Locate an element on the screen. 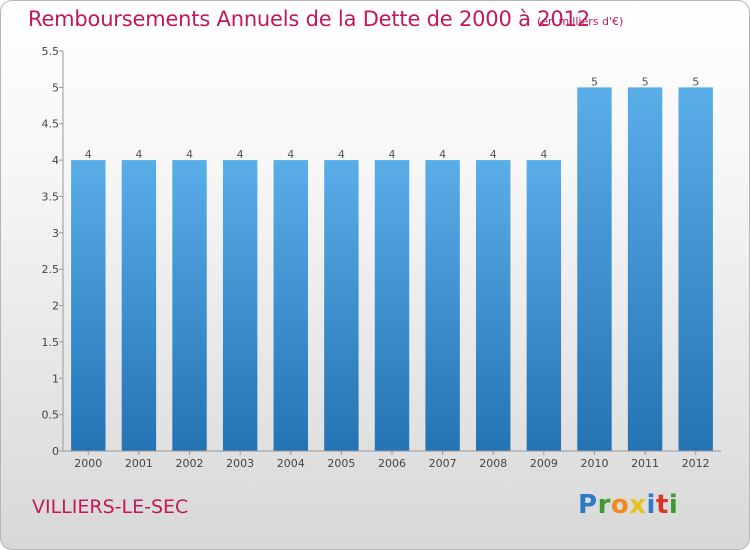  y-tick-label: 3 is located at coordinates (55, 233).